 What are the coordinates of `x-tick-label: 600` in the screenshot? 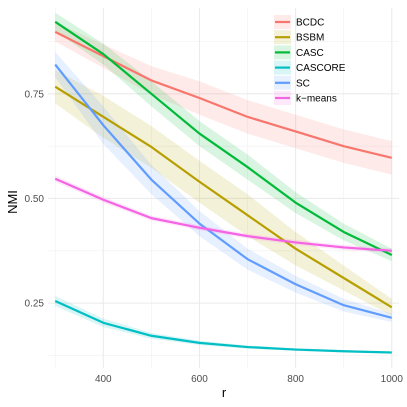 It's located at (199, 379).